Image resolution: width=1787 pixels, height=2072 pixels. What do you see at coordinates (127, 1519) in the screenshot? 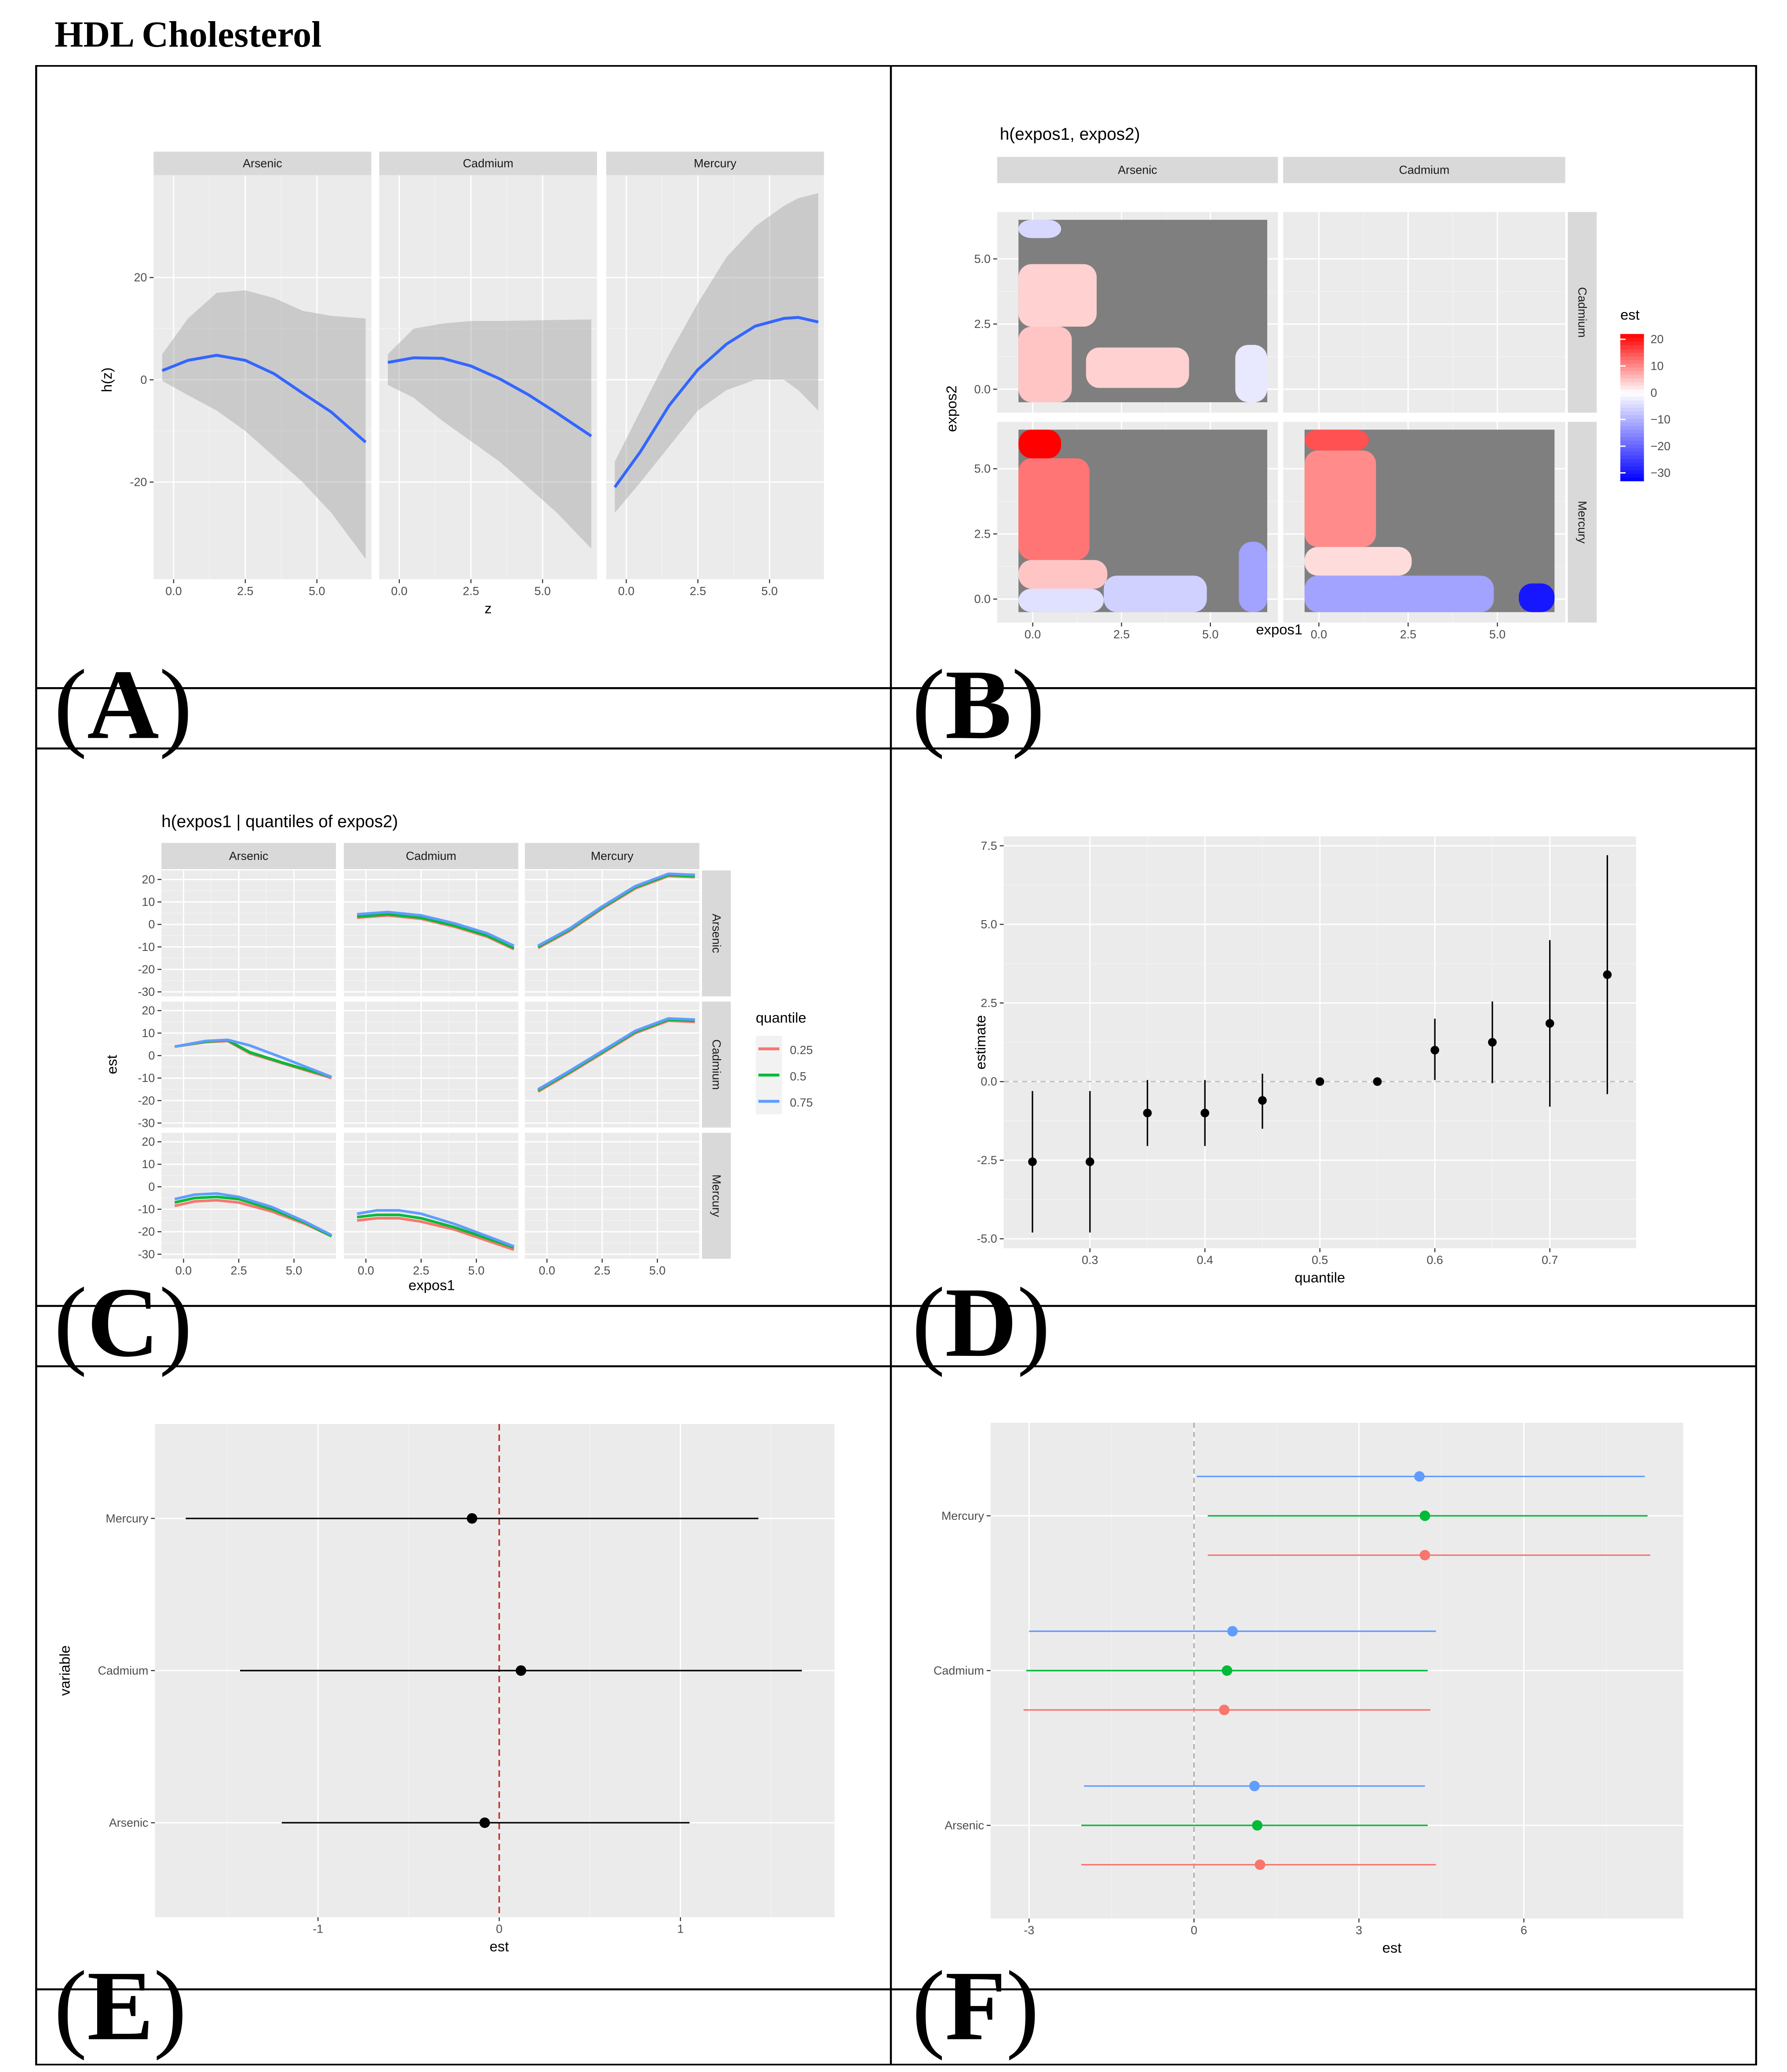
I see `y-tick-label: Mercury` at bounding box center [127, 1519].